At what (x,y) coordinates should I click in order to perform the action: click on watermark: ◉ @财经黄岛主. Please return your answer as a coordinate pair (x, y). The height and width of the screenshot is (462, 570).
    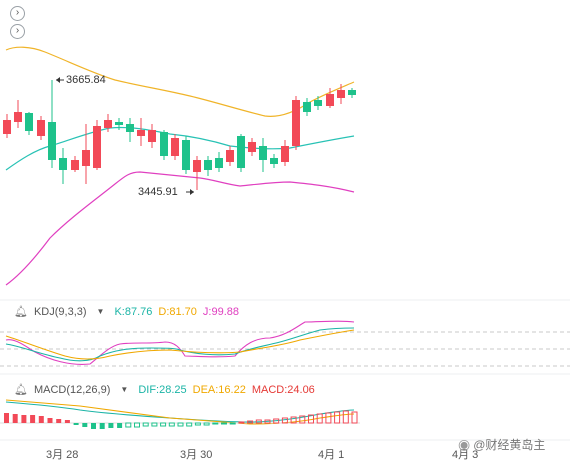
    Looking at the image, I should click on (501, 444).